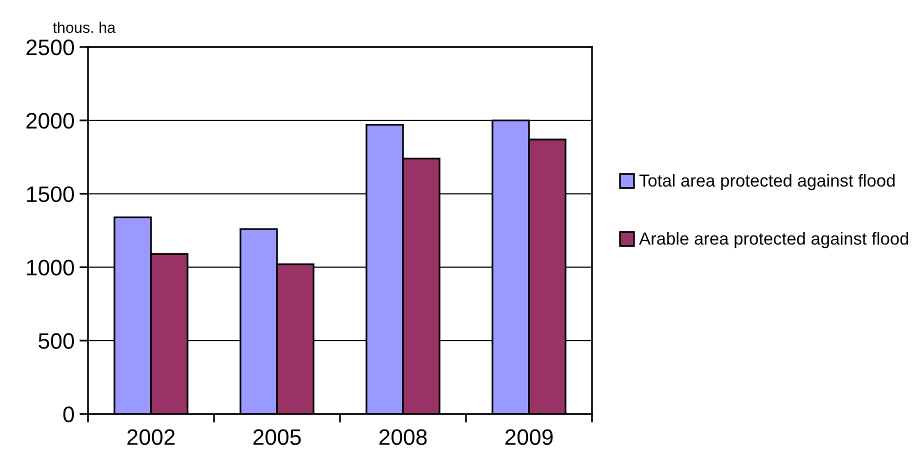 This screenshot has height=461, width=922. Describe the element at coordinates (84, 27) in the screenshot. I see `y-axis-title: thous. ha` at that location.